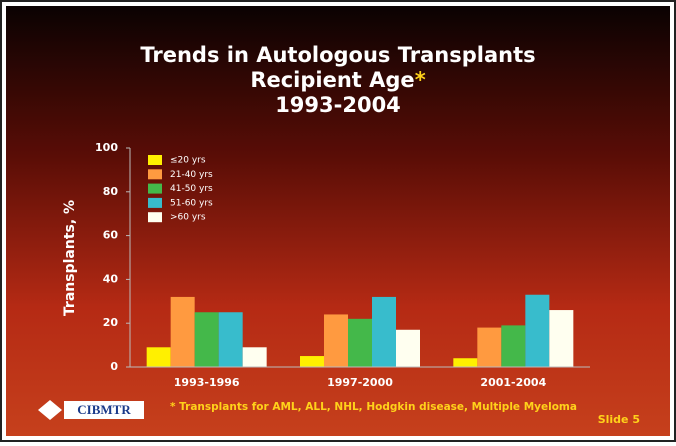 The width and height of the screenshot is (676, 446). What do you see at coordinates (111, 191) in the screenshot?
I see `y-tick-label: 80` at bounding box center [111, 191].